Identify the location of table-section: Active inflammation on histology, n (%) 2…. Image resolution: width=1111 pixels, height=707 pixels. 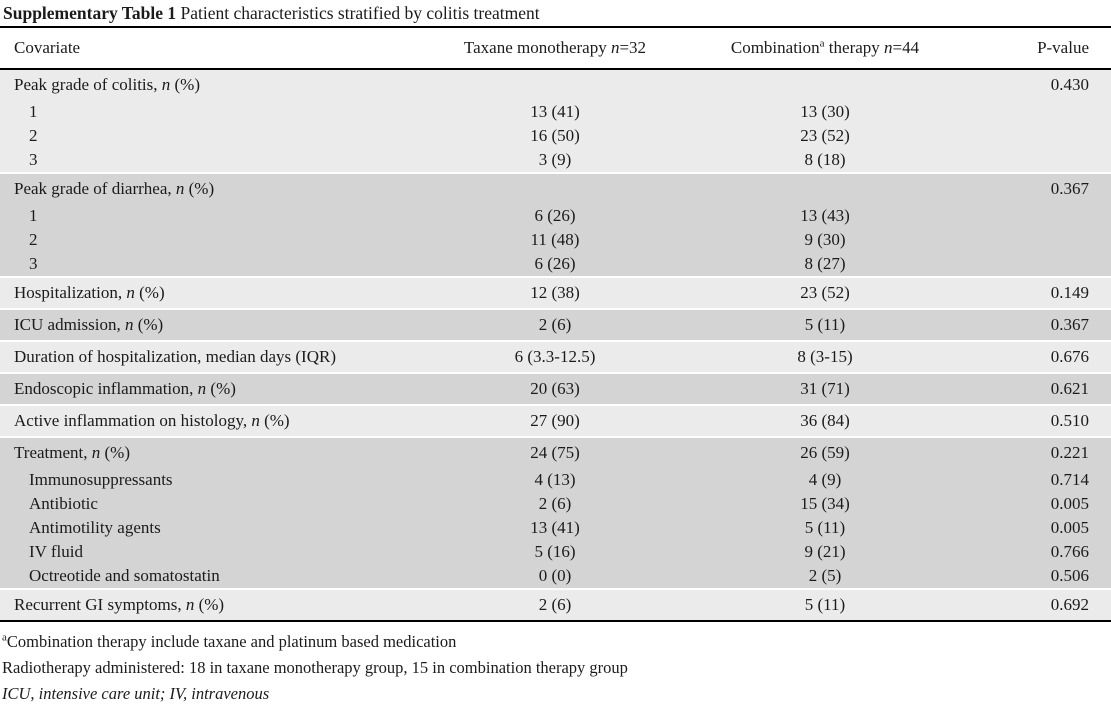
(555, 421).